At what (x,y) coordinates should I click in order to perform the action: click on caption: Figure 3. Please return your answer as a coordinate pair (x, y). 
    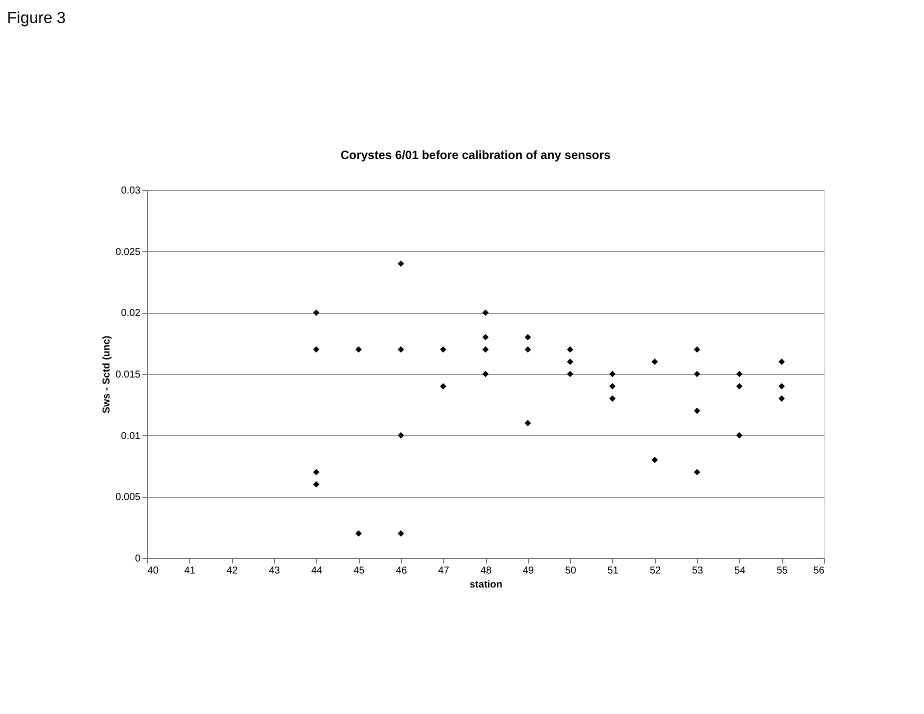
    Looking at the image, I should click on (36, 18).